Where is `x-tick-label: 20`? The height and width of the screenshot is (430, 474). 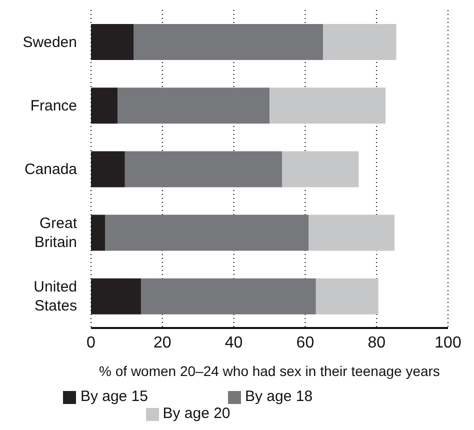 x-tick-label: 20 is located at coordinates (163, 343).